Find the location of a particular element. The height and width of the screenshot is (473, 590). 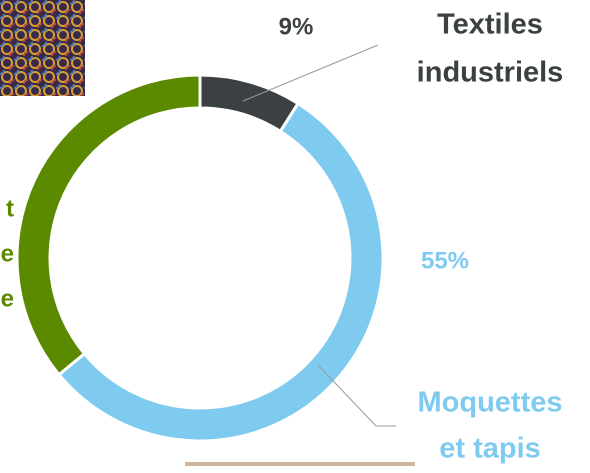

category-label: Moquettes is located at coordinates (490, 403).